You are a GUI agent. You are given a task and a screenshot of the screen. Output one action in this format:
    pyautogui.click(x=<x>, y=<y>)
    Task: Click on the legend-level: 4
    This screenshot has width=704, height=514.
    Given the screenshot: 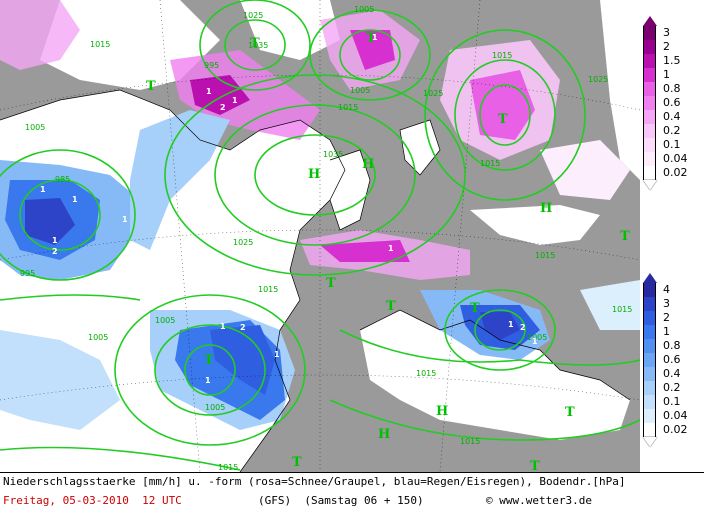 What is the action you would take?
    pyautogui.click(x=672, y=290)
    